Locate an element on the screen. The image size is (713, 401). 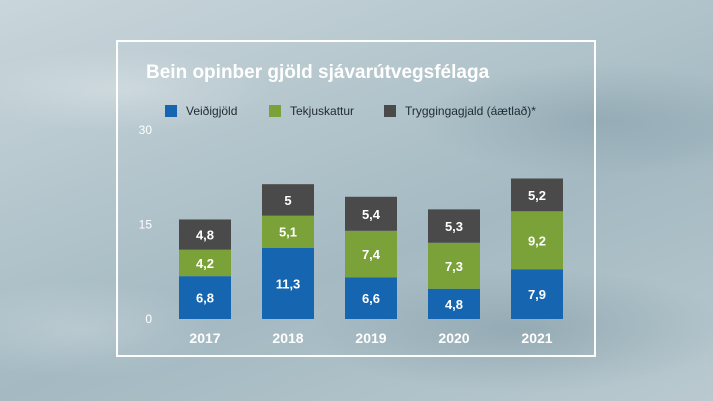
data-label-tekjuskattur-2021: 9,2 is located at coordinates (537, 240).